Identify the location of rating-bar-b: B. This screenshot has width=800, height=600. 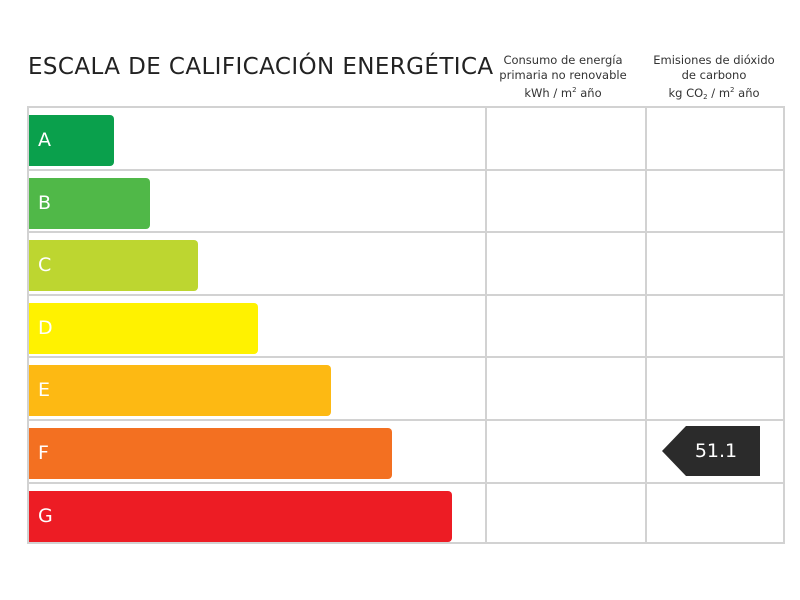
(89, 203).